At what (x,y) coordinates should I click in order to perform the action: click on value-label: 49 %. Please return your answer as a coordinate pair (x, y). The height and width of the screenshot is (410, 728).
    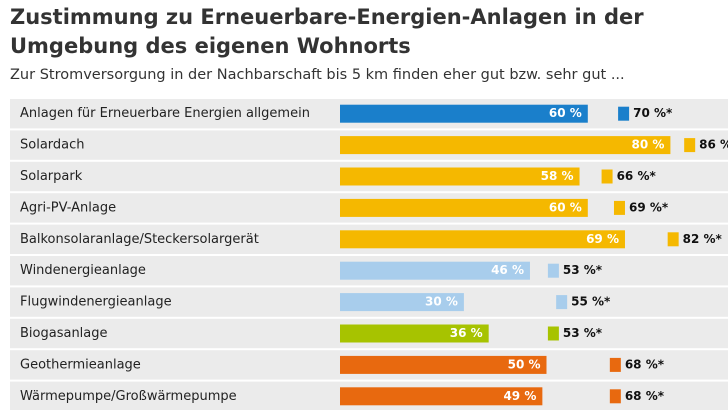
    Looking at the image, I should click on (519, 396).